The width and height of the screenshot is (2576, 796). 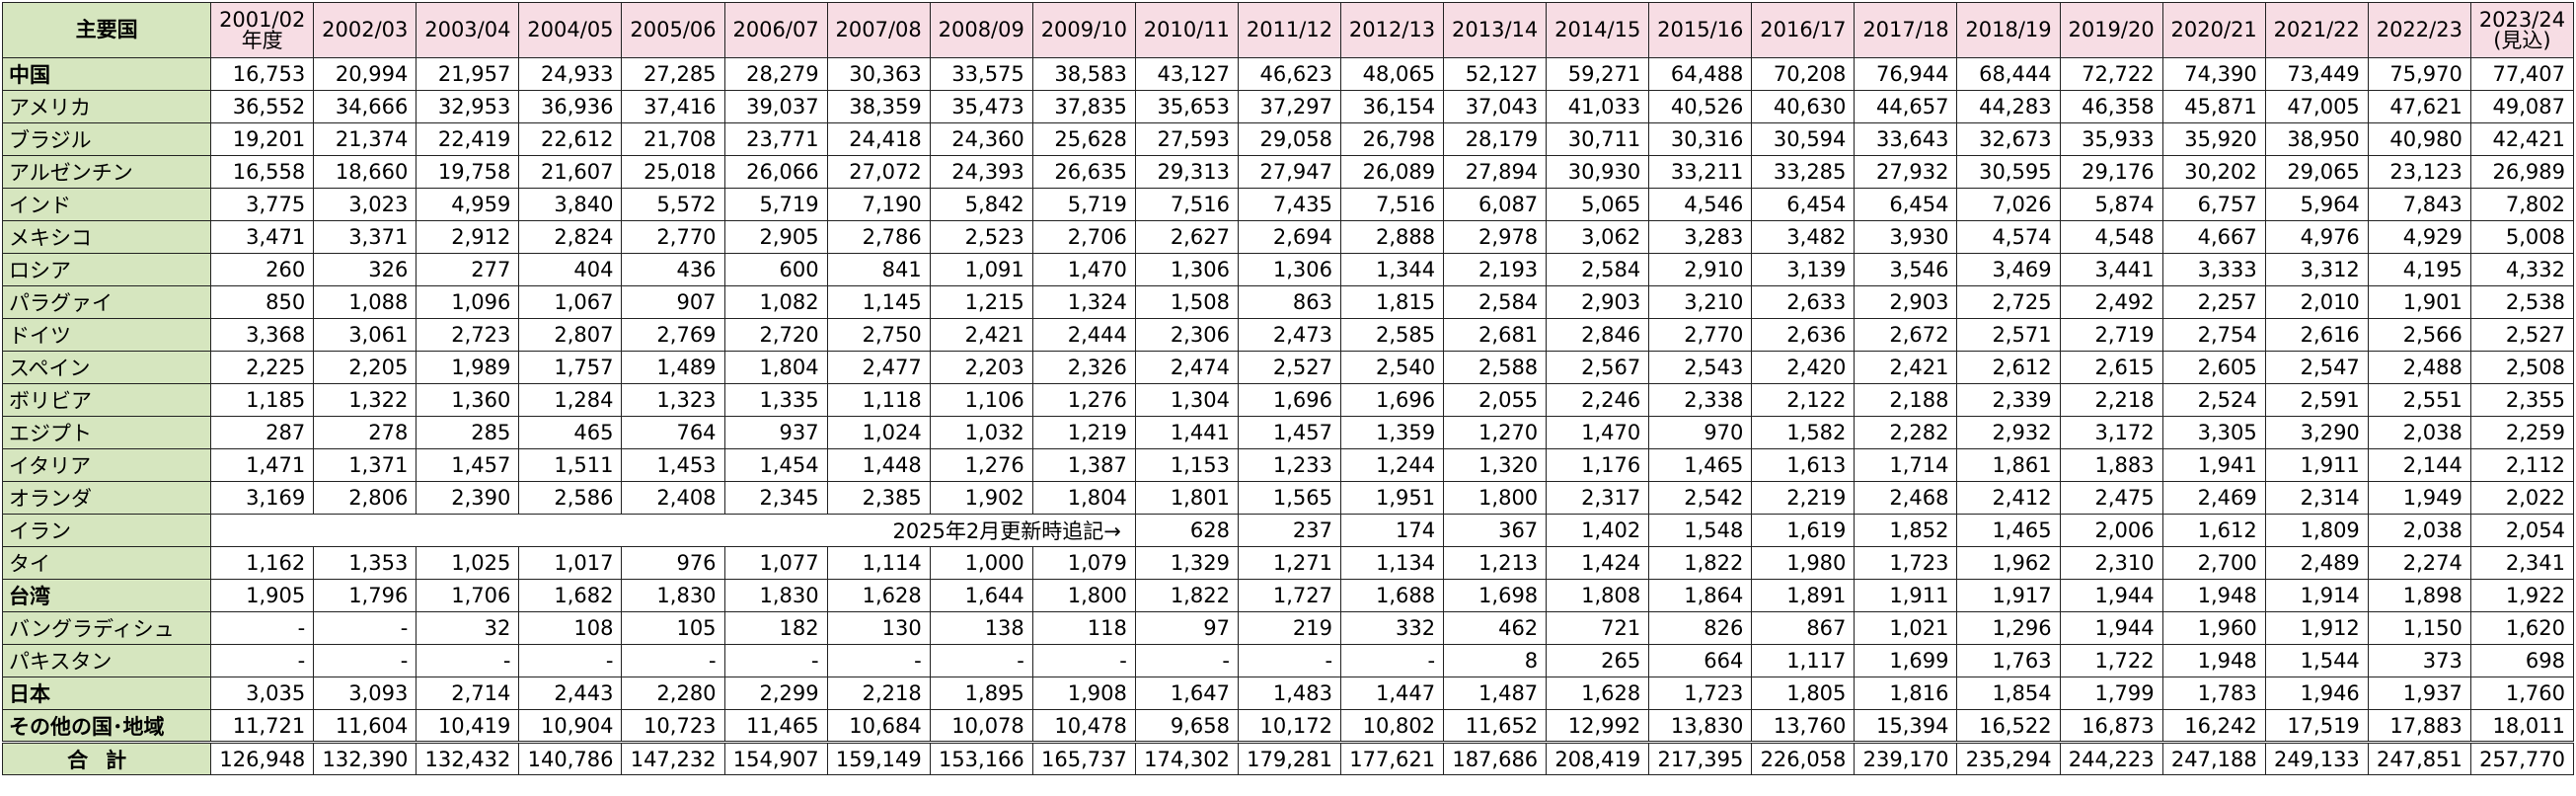 I want to click on value-cell: 1,025, so click(x=468, y=563).